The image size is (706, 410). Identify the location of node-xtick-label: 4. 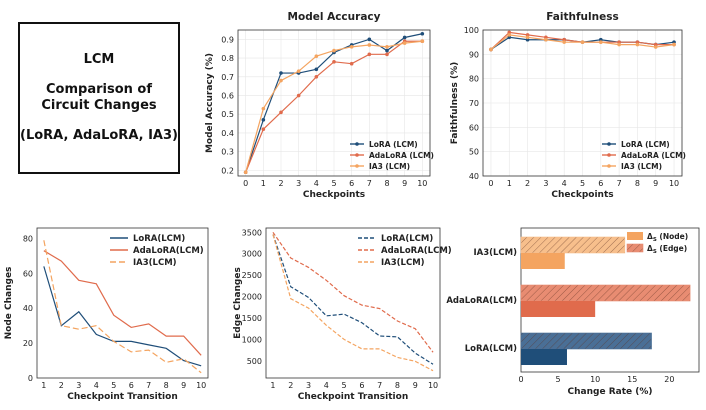
(96, 385).